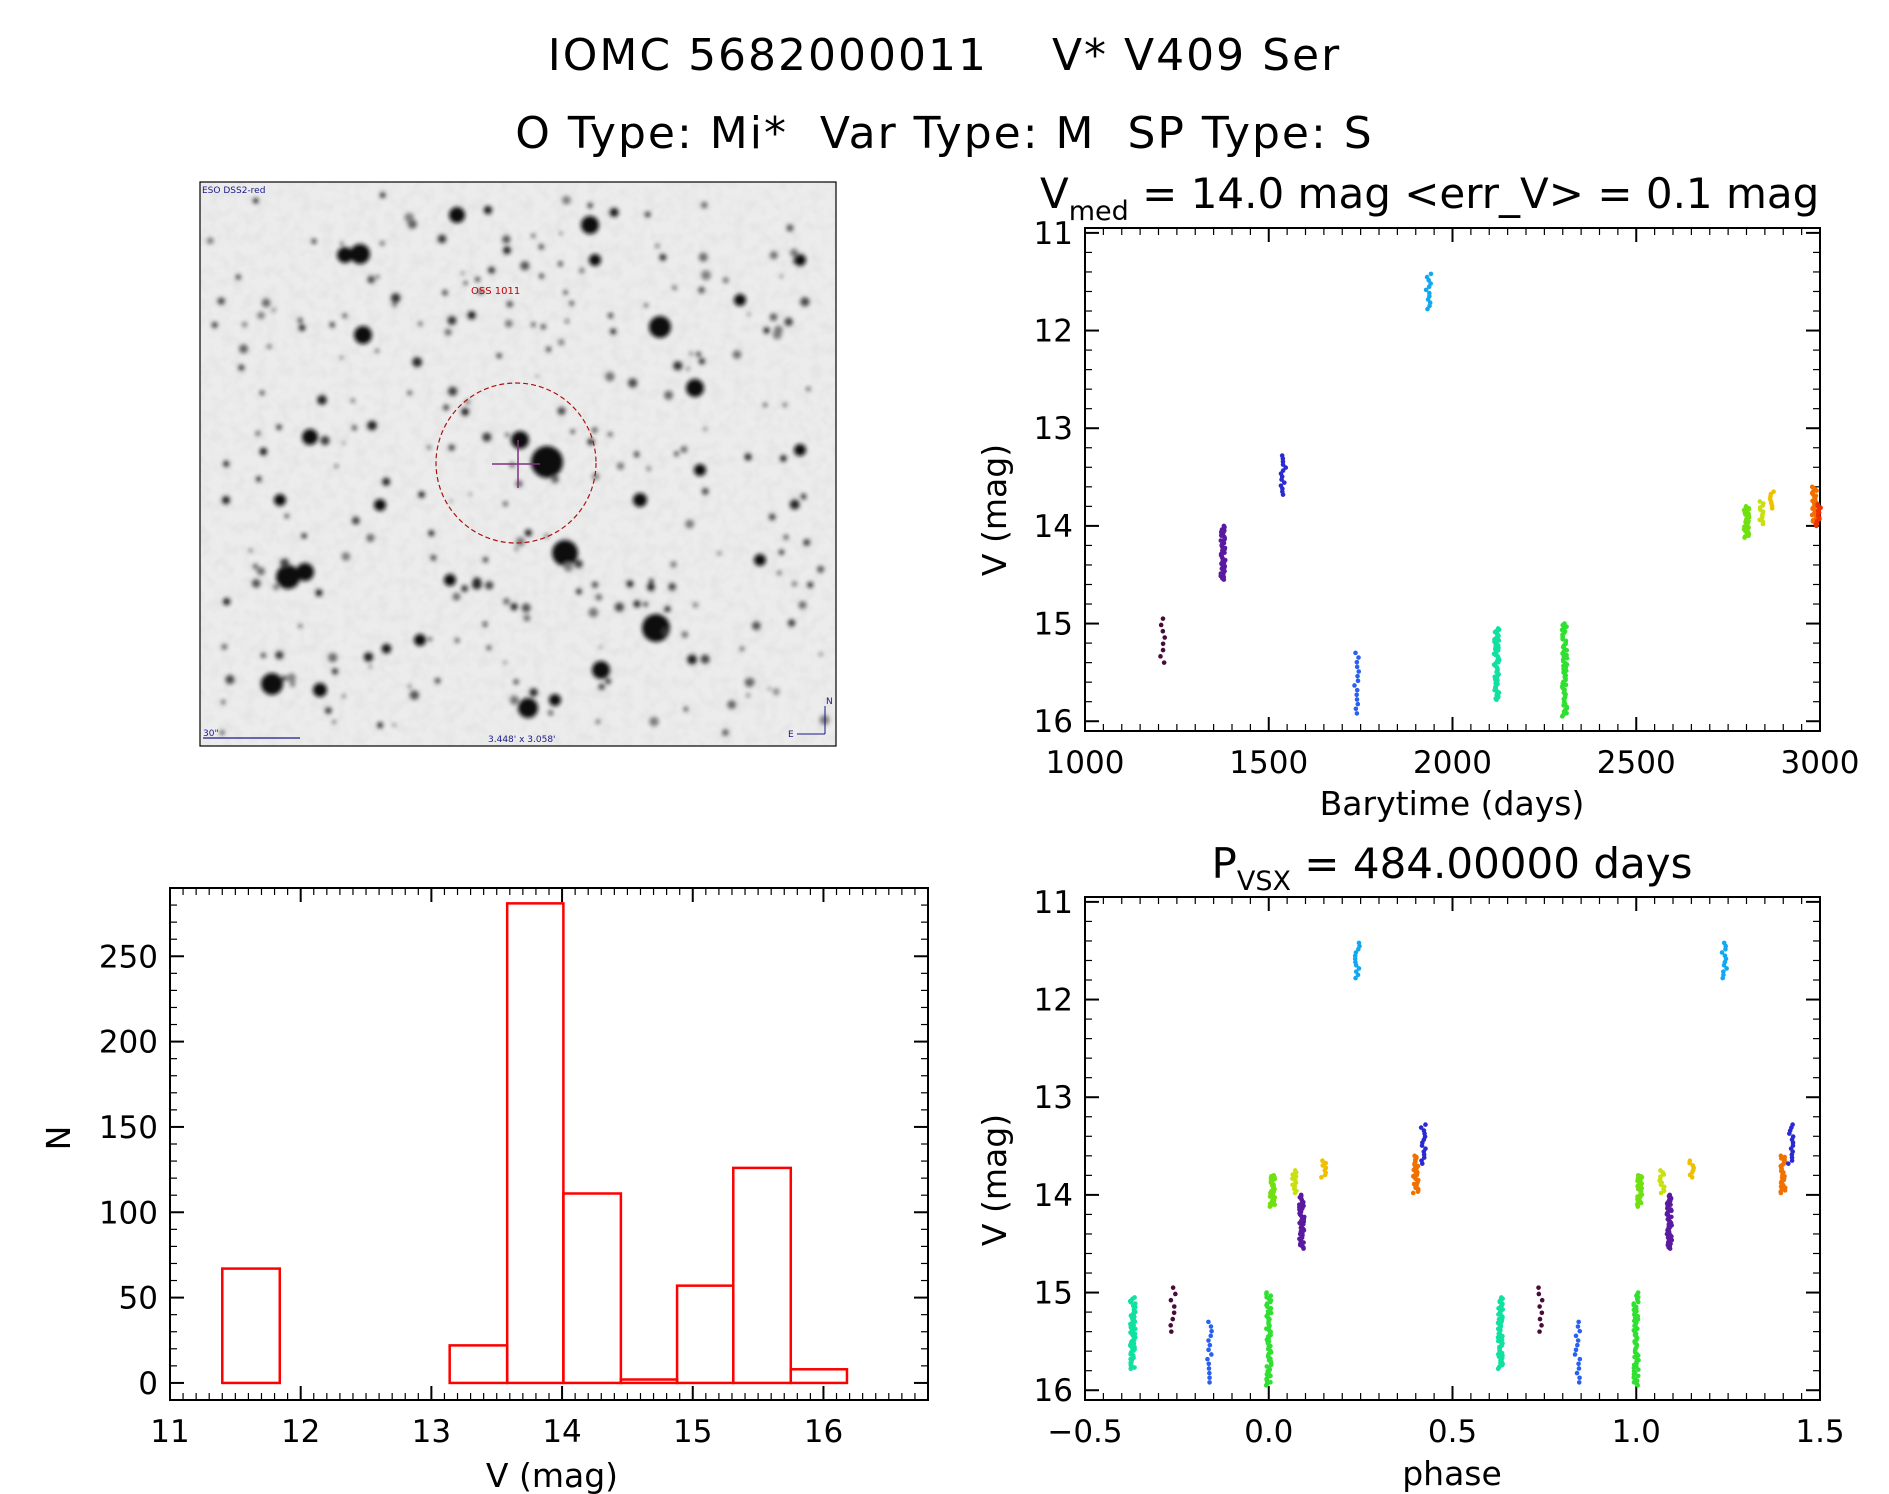 This screenshot has width=1889, height=1494. I want to click on phased-curve-ytick-label: 16, so click(1053, 1391).